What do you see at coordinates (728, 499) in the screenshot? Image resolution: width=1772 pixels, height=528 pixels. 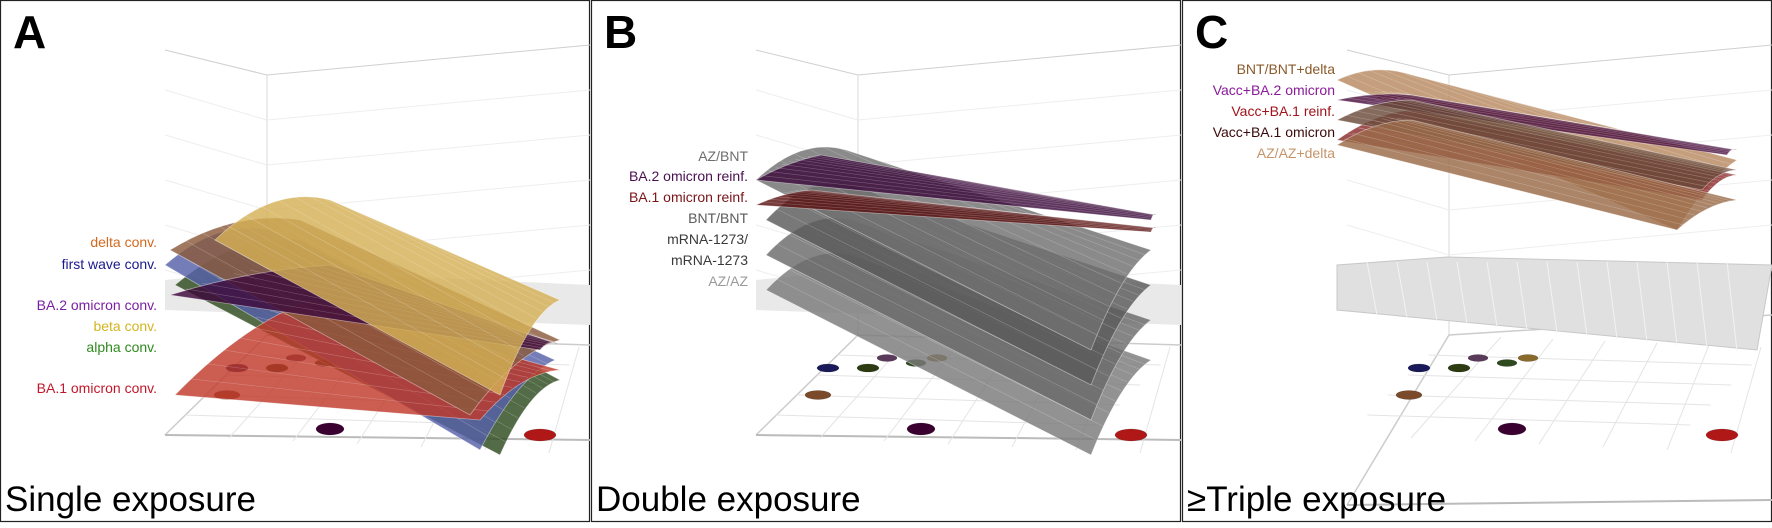 I see `panel-title: Double exposure` at bounding box center [728, 499].